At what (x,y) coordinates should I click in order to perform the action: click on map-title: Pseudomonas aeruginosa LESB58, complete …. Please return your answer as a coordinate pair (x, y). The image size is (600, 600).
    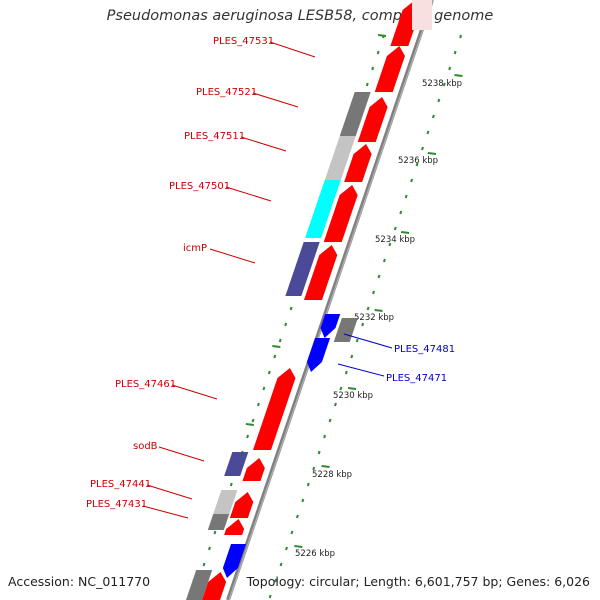
    Looking at the image, I should click on (300, 16).